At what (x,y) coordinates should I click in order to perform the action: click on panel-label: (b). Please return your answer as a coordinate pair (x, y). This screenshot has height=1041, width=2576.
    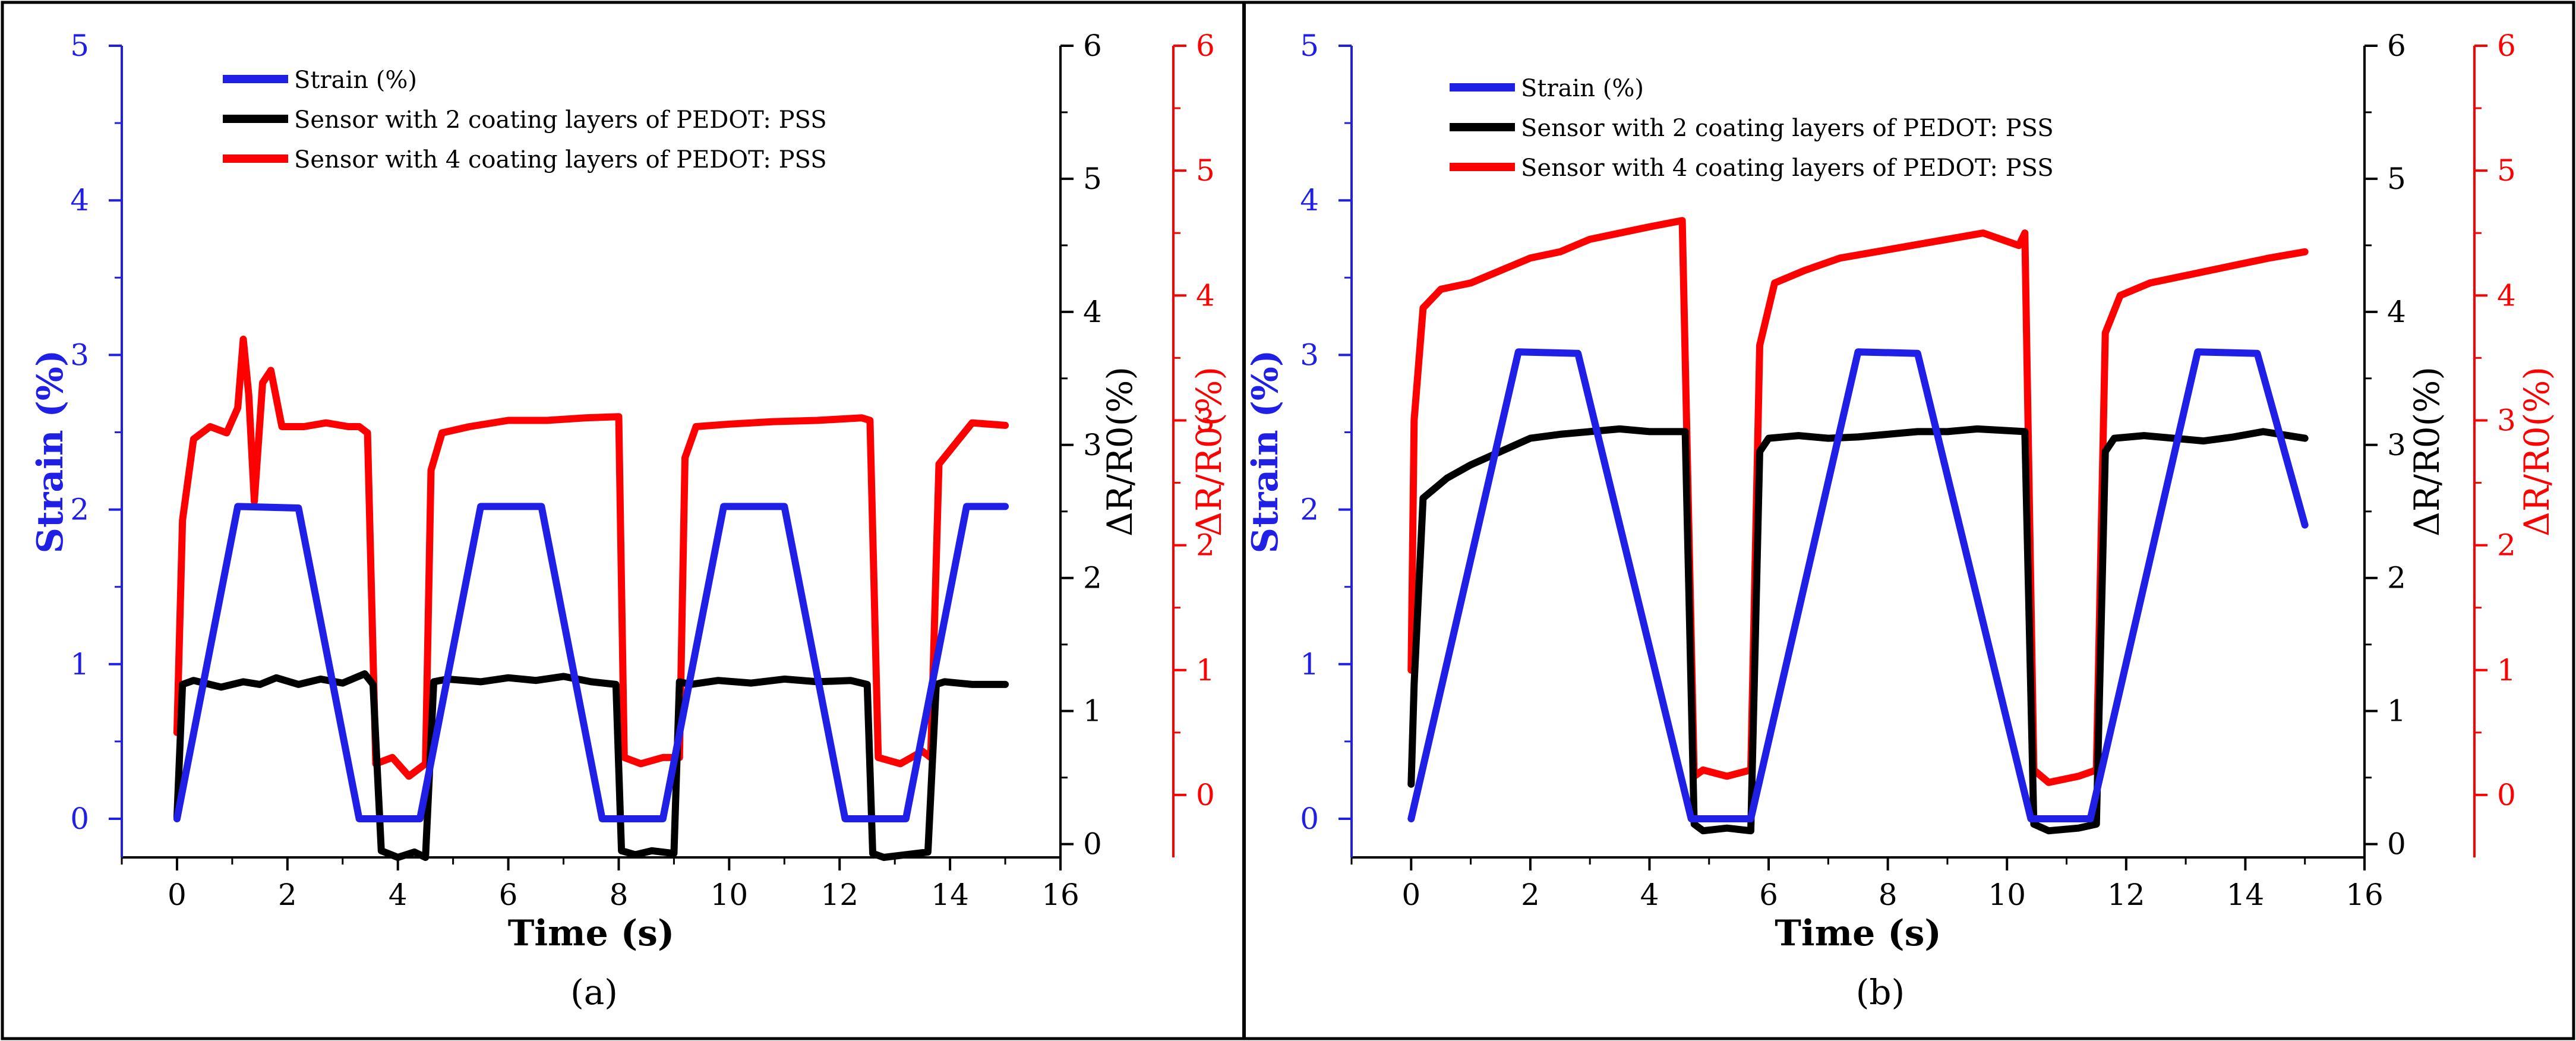
    Looking at the image, I should click on (1880, 992).